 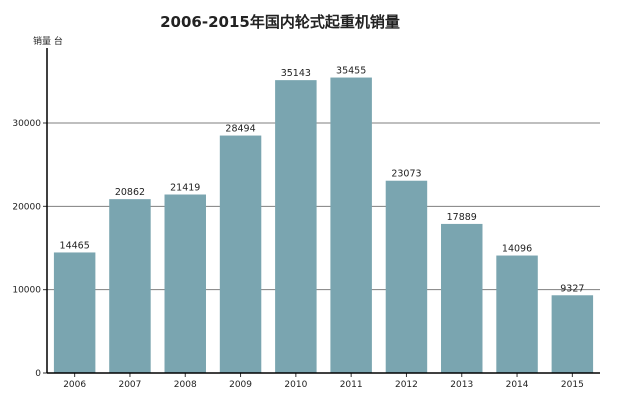 I want to click on data-label-2014: 14096, so click(x=517, y=249).